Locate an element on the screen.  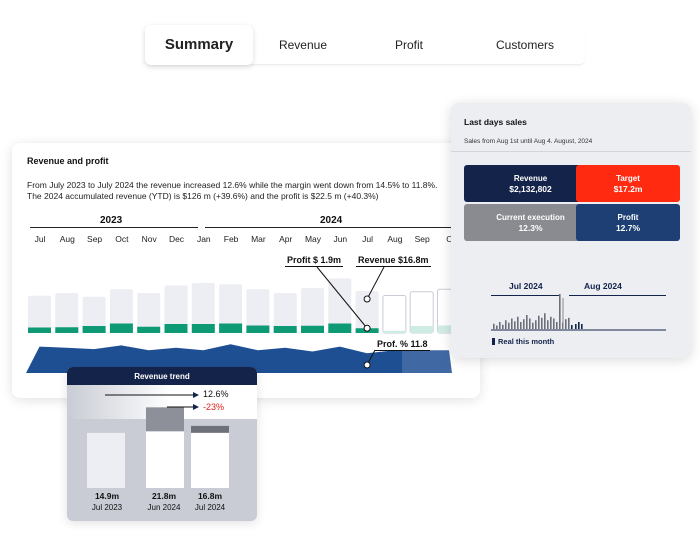
tab-bar: Summary Revenue Profit Customers is located at coordinates (365, 44).